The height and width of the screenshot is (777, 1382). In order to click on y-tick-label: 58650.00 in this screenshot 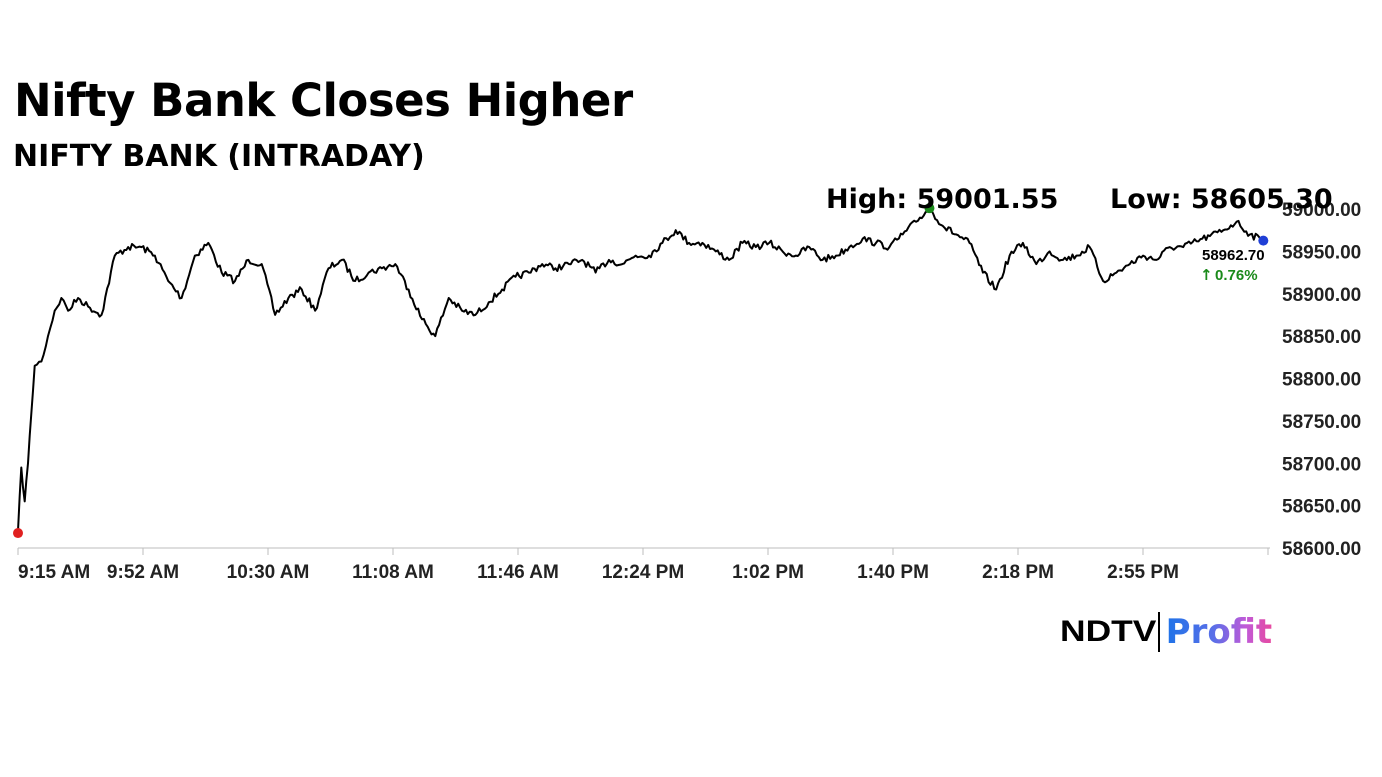, I will do `click(1321, 507)`.